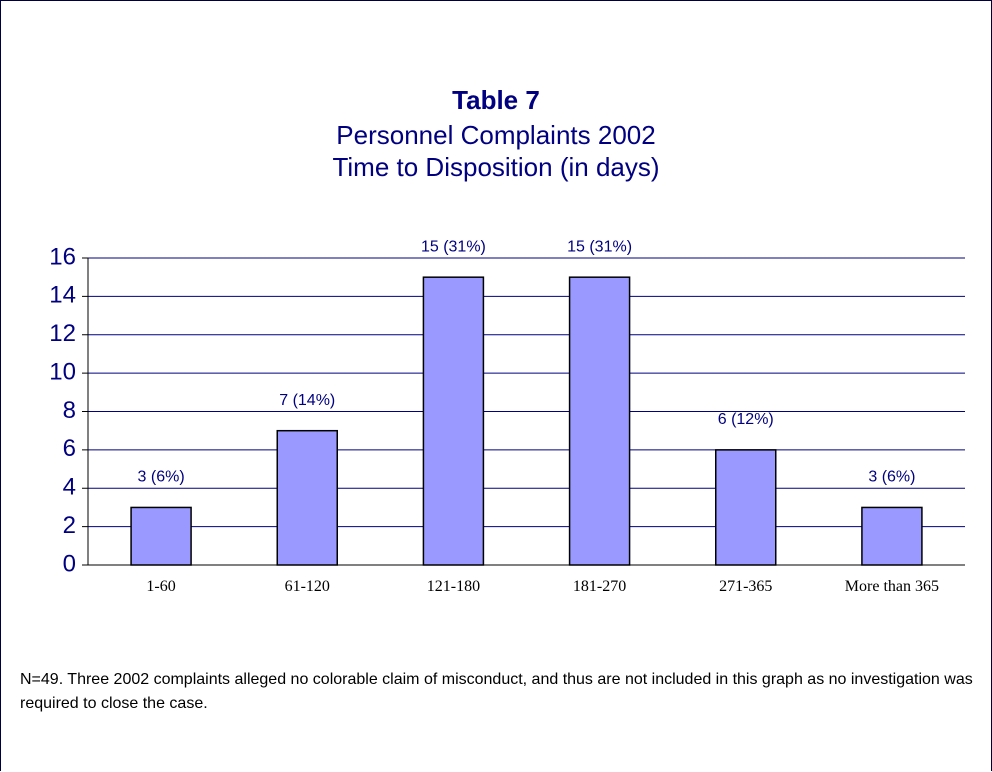 Image resolution: width=992 pixels, height=772 pixels. What do you see at coordinates (62, 333) in the screenshot?
I see `y-tick-label: 12` at bounding box center [62, 333].